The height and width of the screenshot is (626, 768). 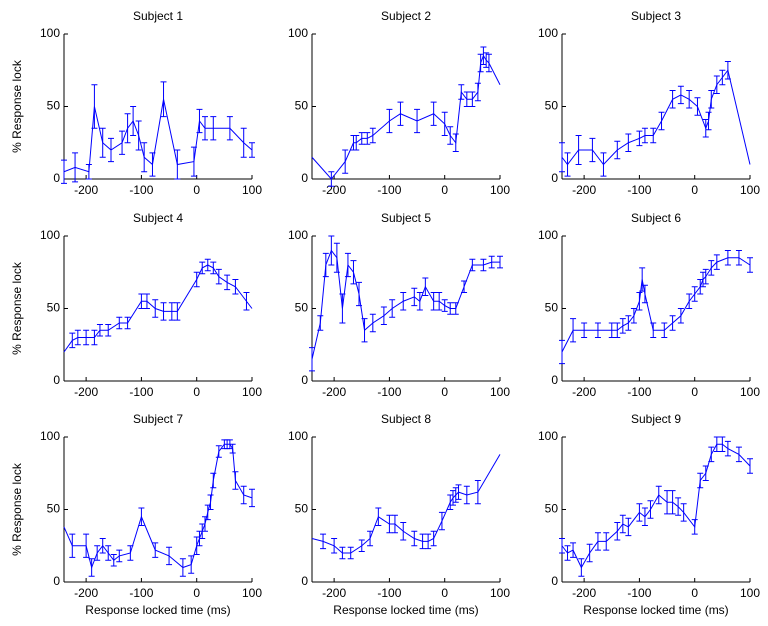 What do you see at coordinates (304, 380) in the screenshot?
I see `y-tick-label: 0` at bounding box center [304, 380].